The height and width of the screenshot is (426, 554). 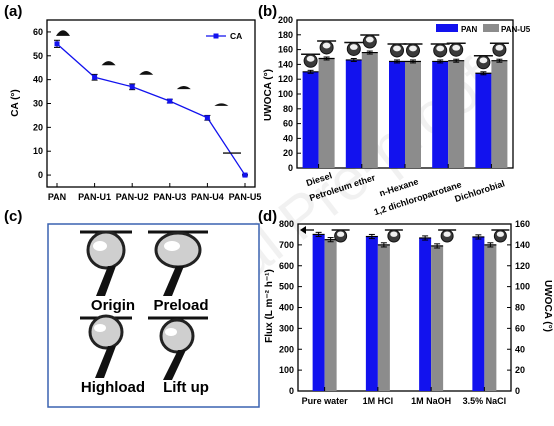 What do you see at coordinates (216, 36) in the screenshot?
I see `legend-ca-marker` at bounding box center [216, 36].